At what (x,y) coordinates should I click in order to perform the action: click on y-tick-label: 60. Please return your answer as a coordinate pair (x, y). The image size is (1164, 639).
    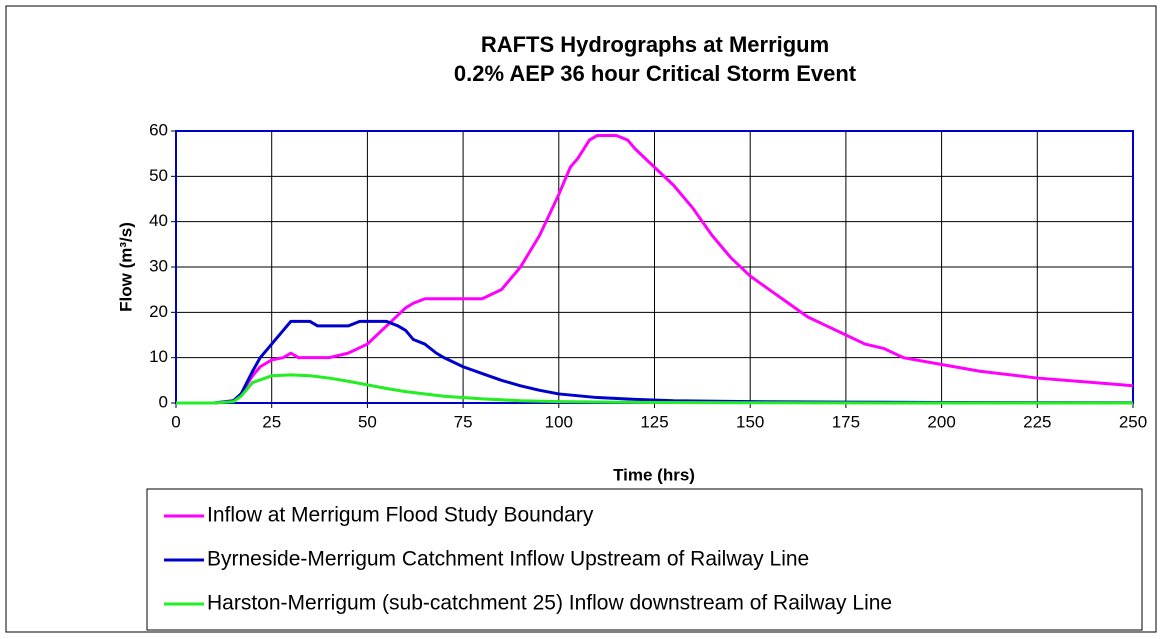
    Looking at the image, I should click on (158, 129).